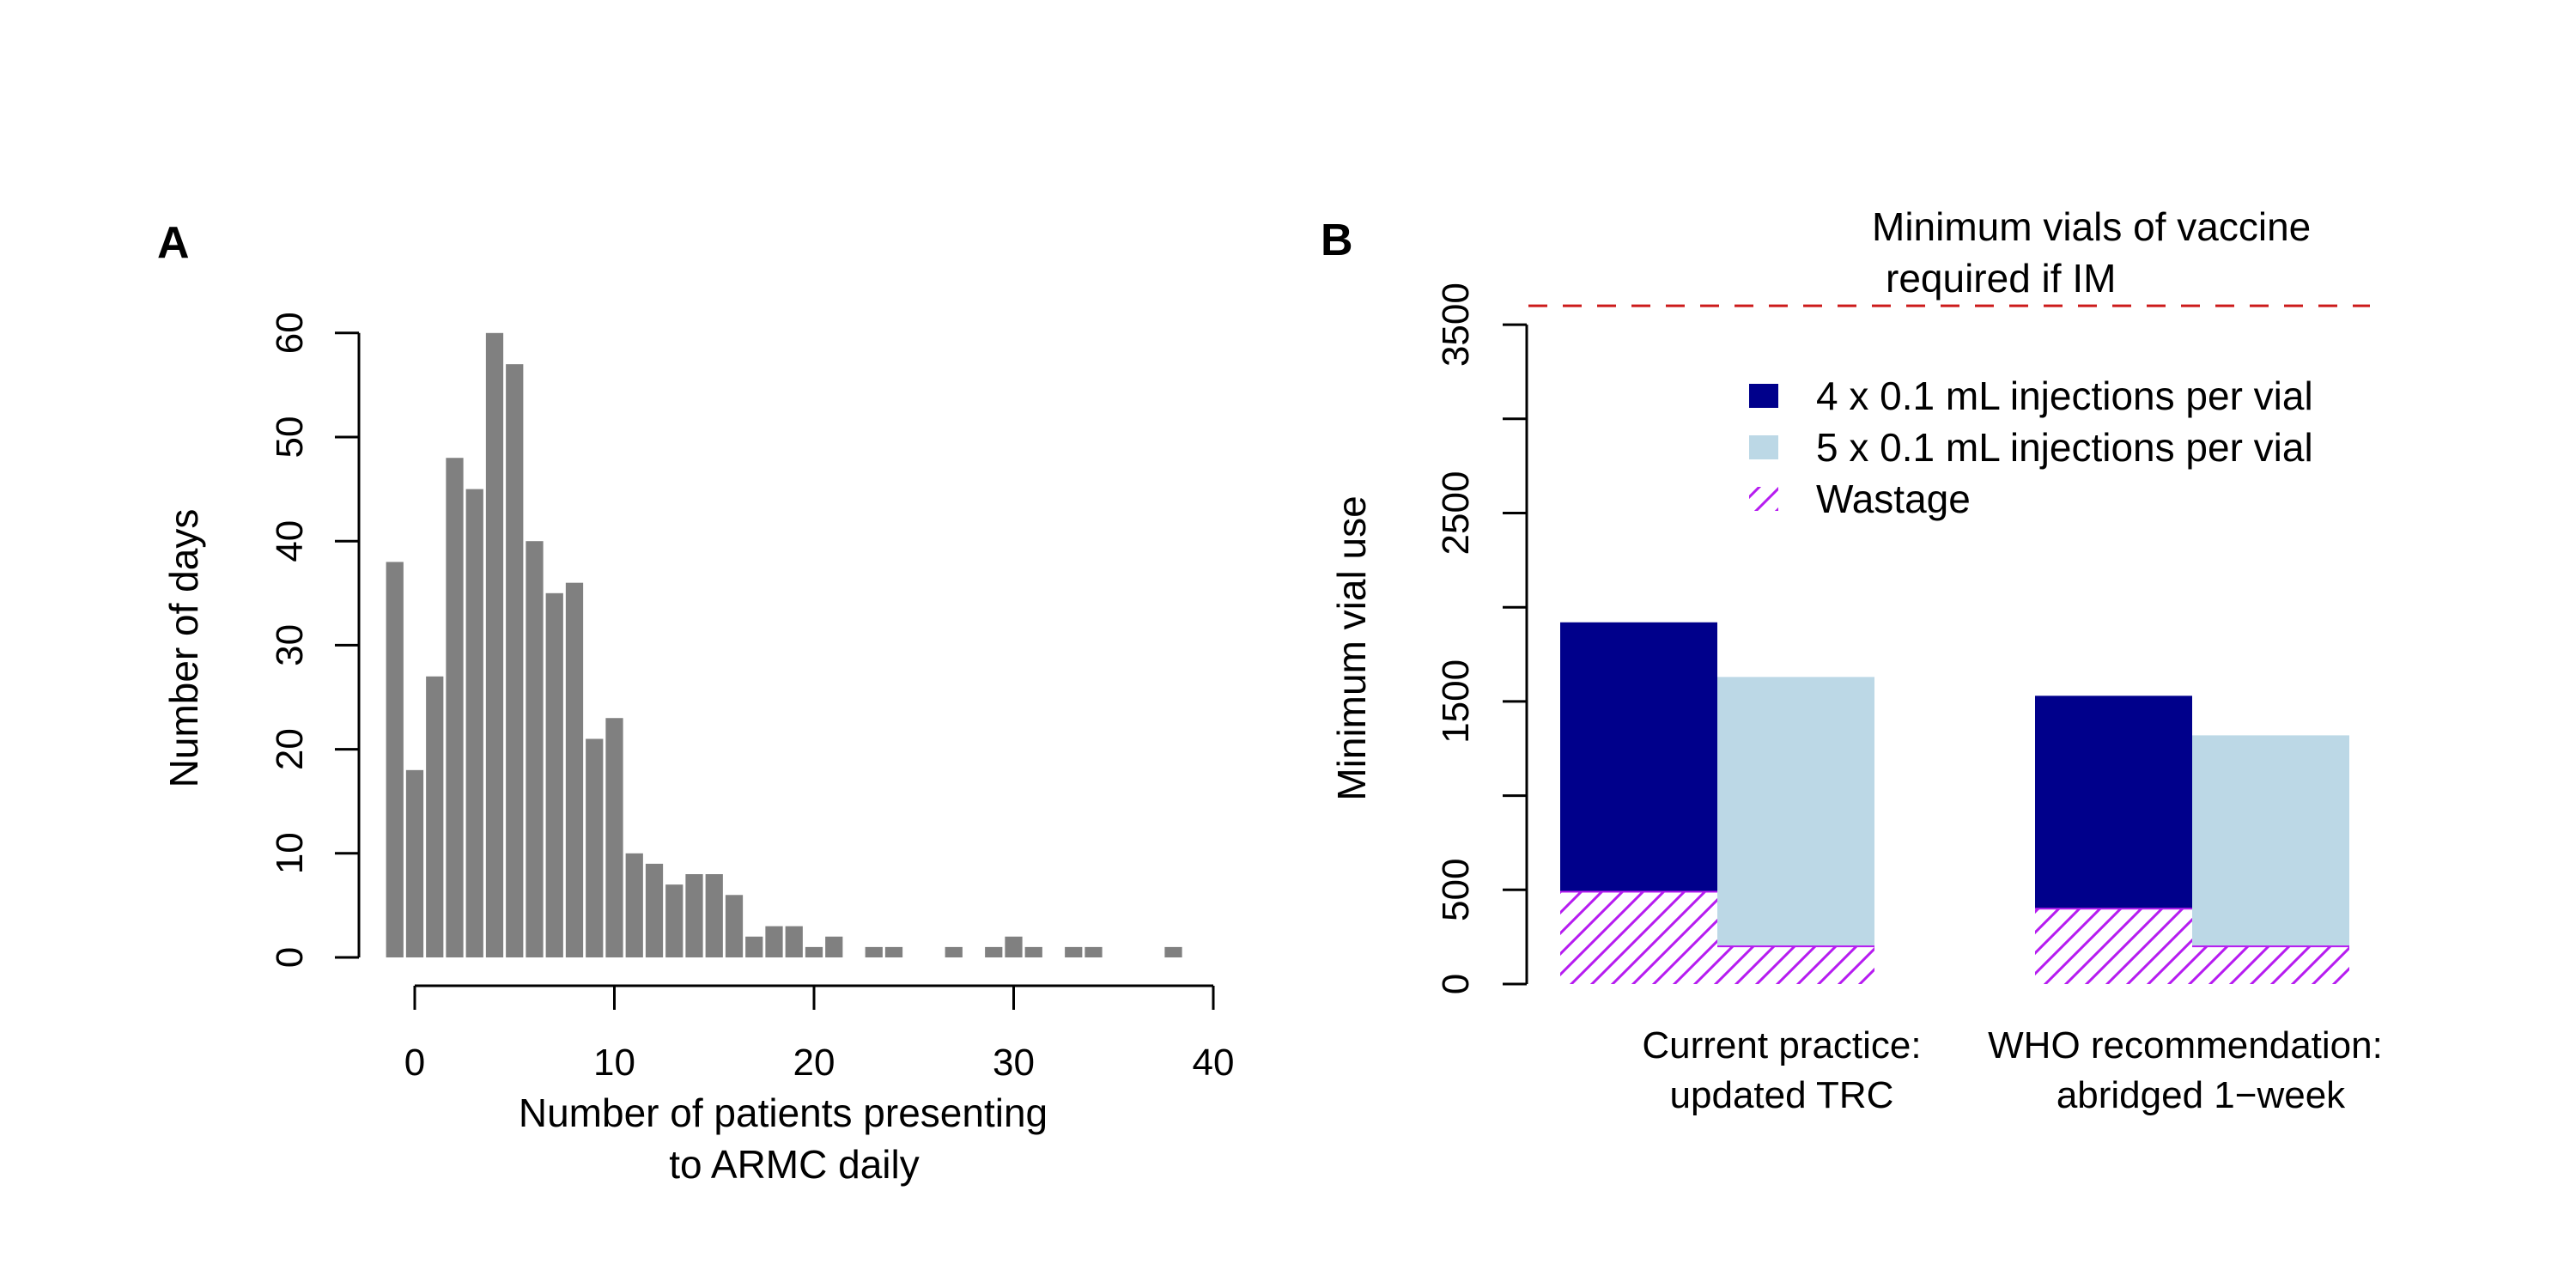 The height and width of the screenshot is (1288, 2576). Describe the element at coordinates (2201, 1095) in the screenshot. I see `category-label-2-line-2: abridged 1−week` at that location.